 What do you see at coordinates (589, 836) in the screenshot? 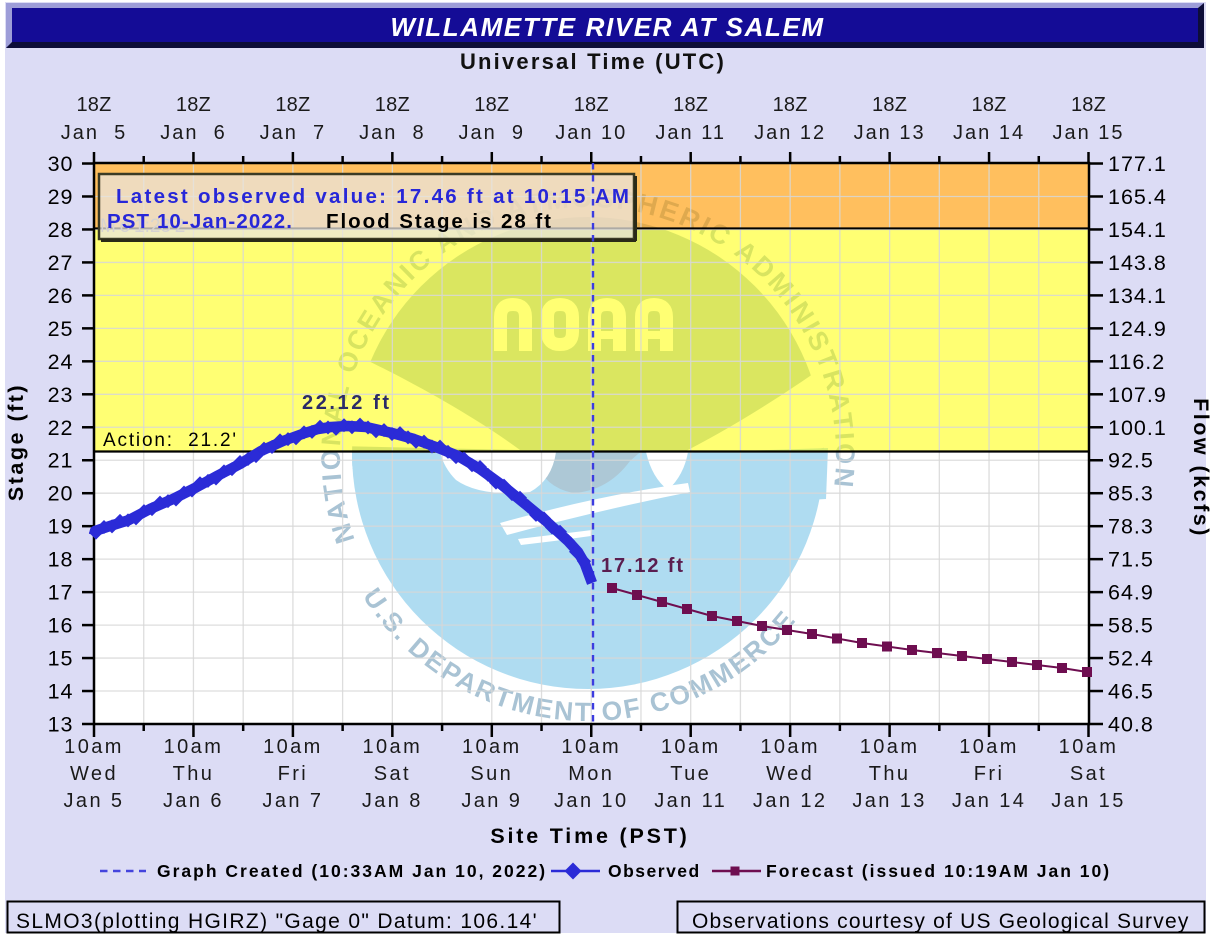
I see `svg-text: Site Time (PST)` at bounding box center [589, 836].